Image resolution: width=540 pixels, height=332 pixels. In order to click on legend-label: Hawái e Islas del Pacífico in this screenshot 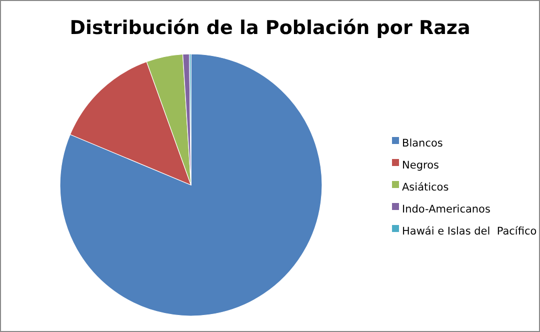, I will do `click(469, 232)`.